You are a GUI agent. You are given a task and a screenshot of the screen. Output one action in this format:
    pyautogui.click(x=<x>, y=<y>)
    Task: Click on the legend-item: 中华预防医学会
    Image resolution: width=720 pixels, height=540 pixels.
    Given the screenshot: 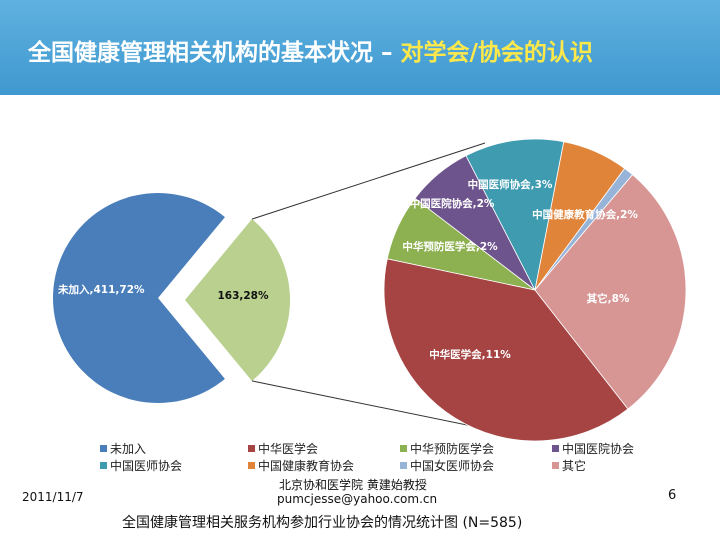 What is the action you would take?
    pyautogui.click(x=447, y=448)
    